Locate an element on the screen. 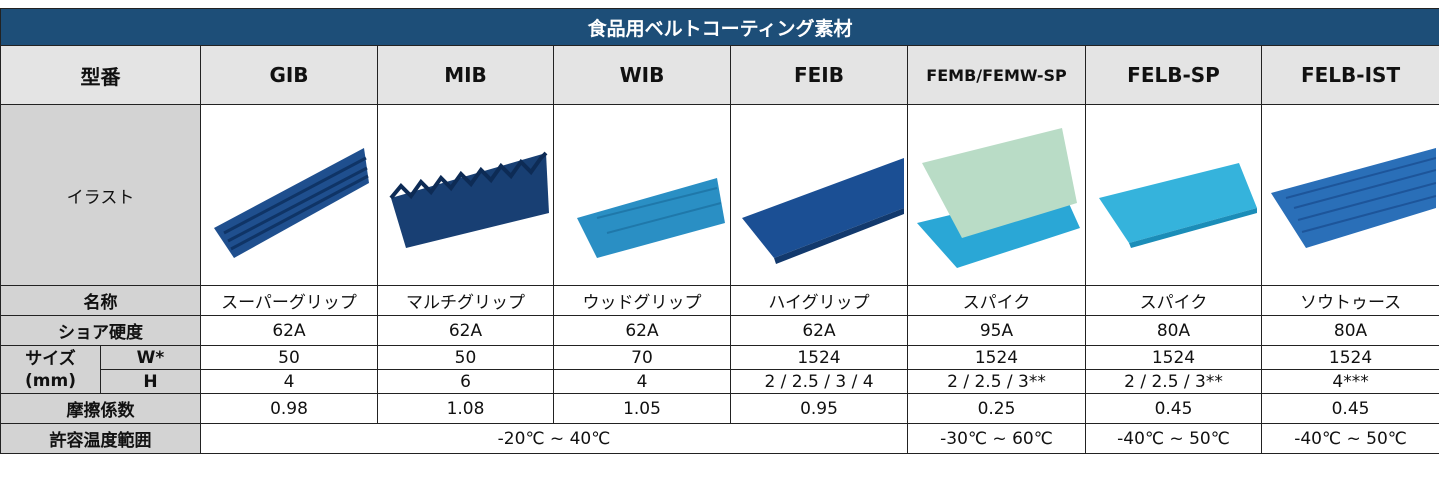  row-label: H is located at coordinates (151, 382).